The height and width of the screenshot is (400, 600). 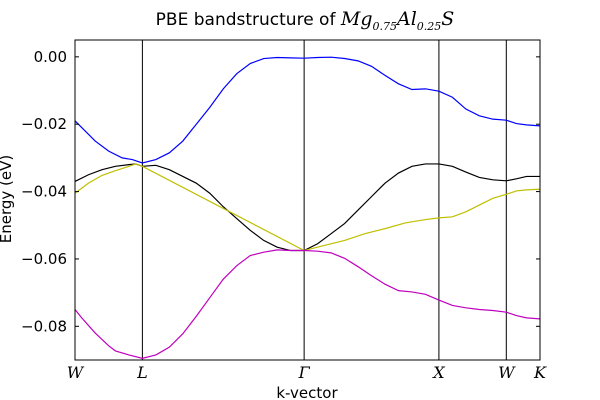 I want to click on y-tick-labels: 0.00 −0.02 −0.04 −0.06 −0.08, so click(x=44, y=191).